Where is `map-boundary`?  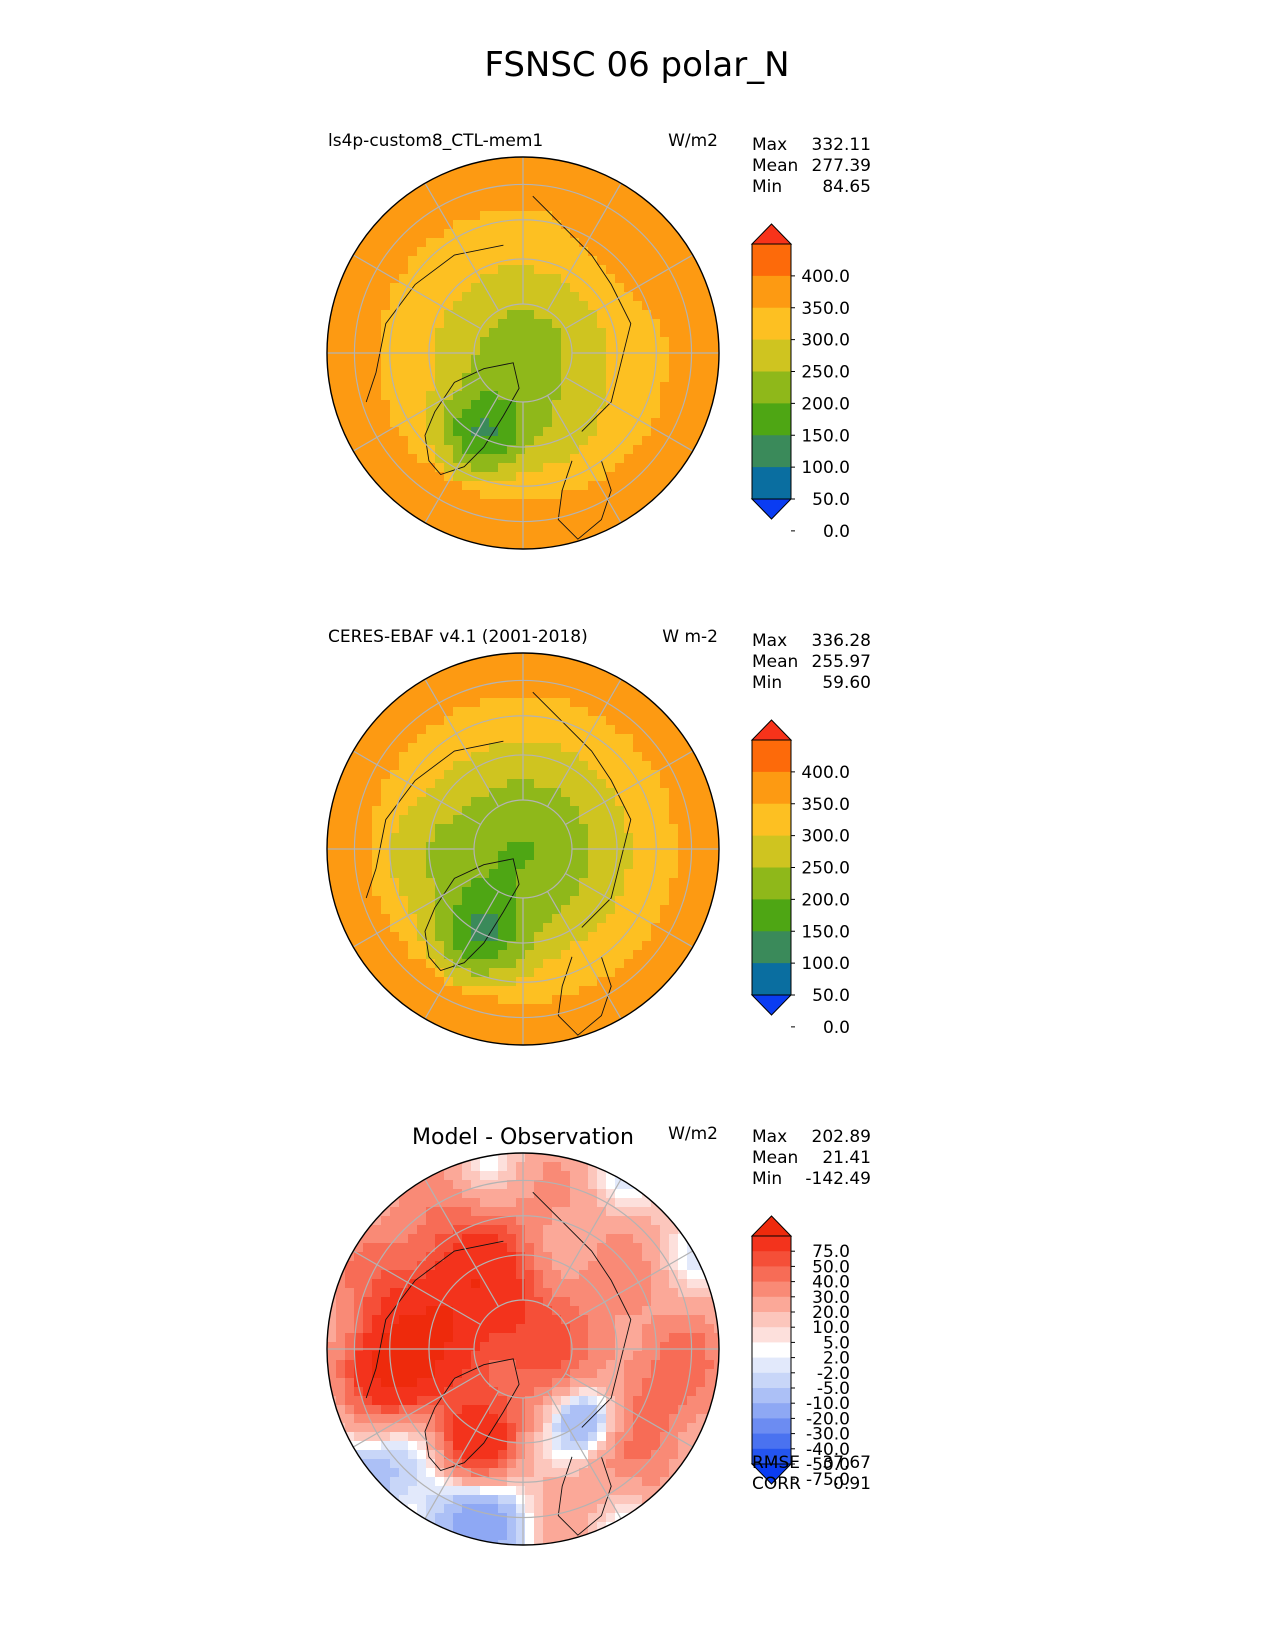
map-boundary is located at coordinates (523, 353).